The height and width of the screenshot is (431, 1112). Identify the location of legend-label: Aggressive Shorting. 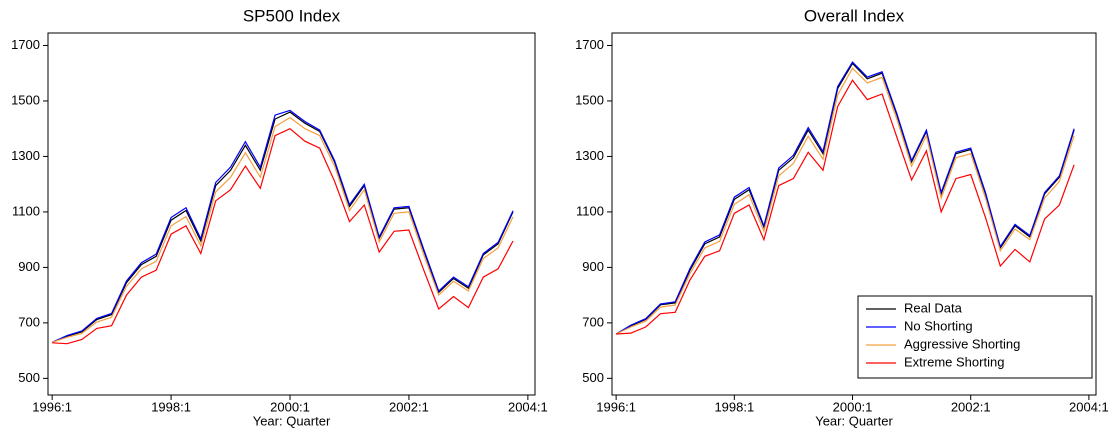
(962, 343).